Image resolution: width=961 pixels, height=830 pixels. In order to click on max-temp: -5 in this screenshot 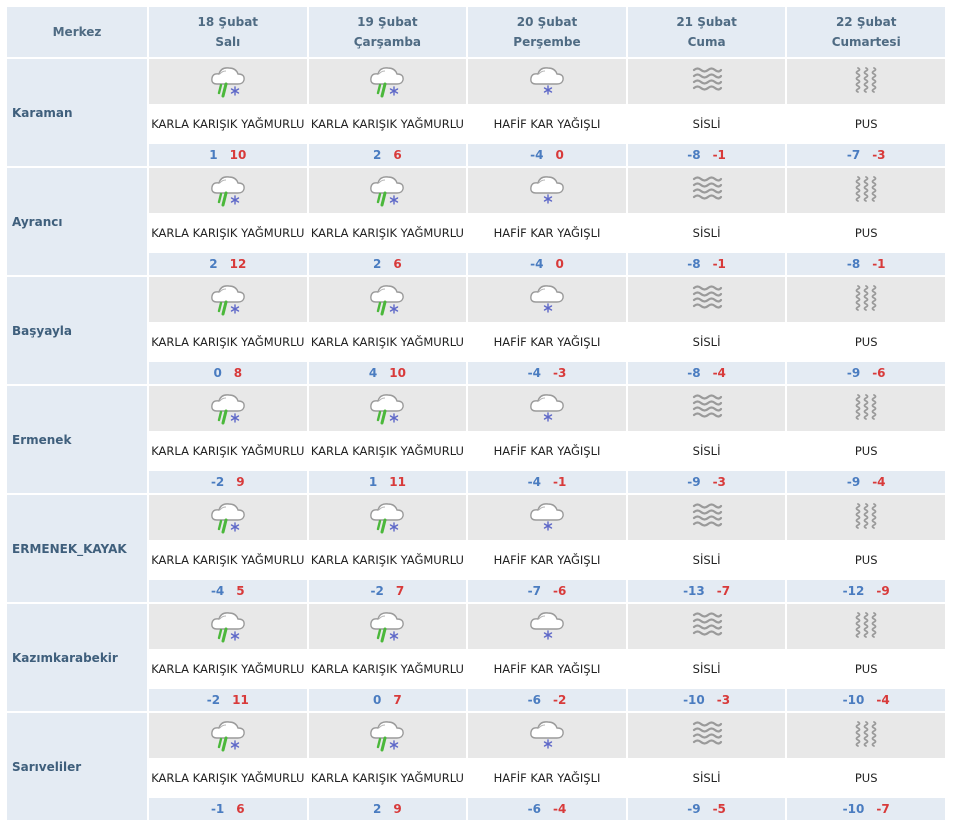, I will do `click(719, 809)`.